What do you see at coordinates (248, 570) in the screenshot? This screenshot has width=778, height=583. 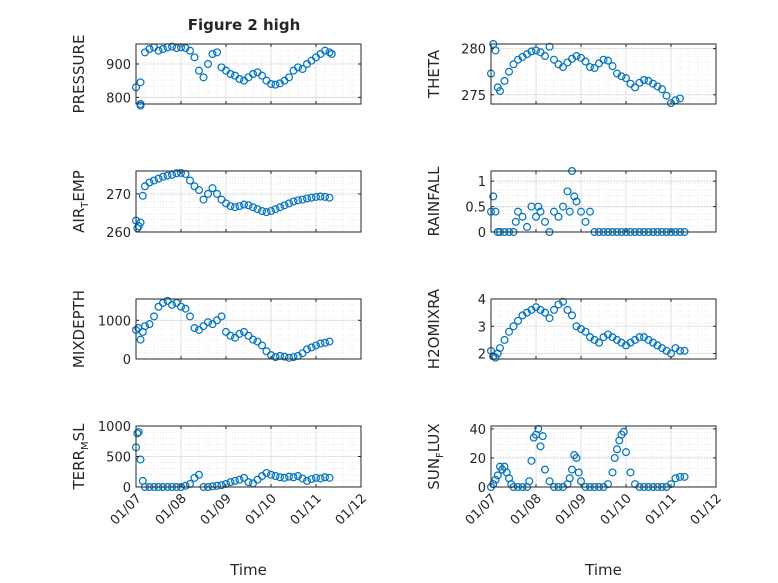 I see `x-axis-label: Time` at bounding box center [248, 570].